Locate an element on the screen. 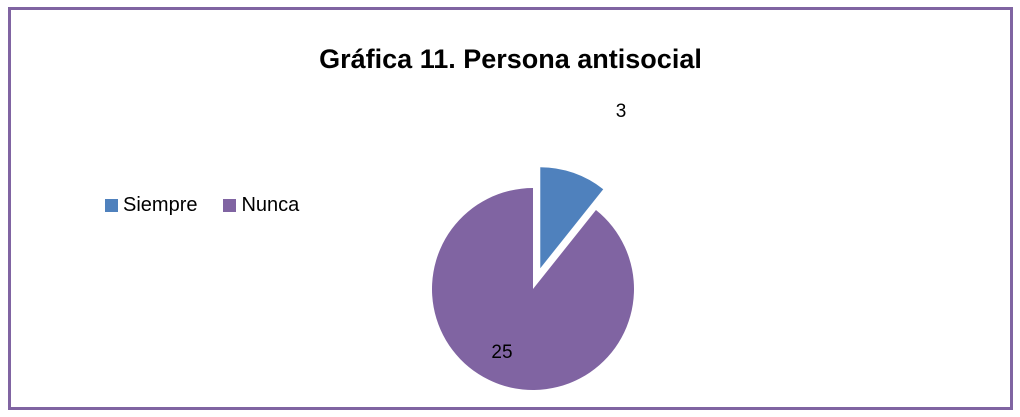 The image size is (1020, 417). data-label-siempre: 3 is located at coordinates (621, 111).